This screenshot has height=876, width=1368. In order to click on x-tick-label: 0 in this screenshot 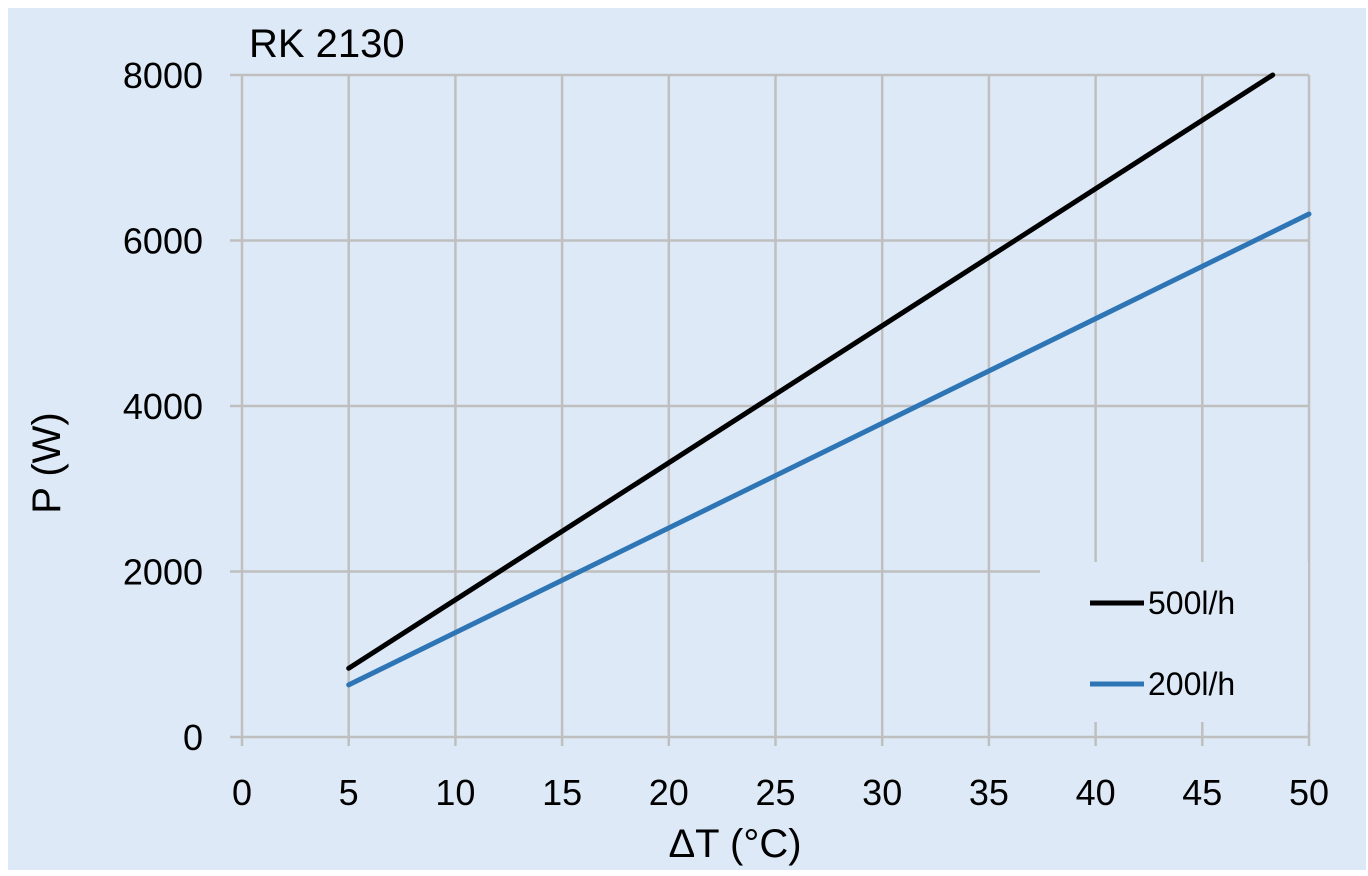, I will do `click(242, 792)`.